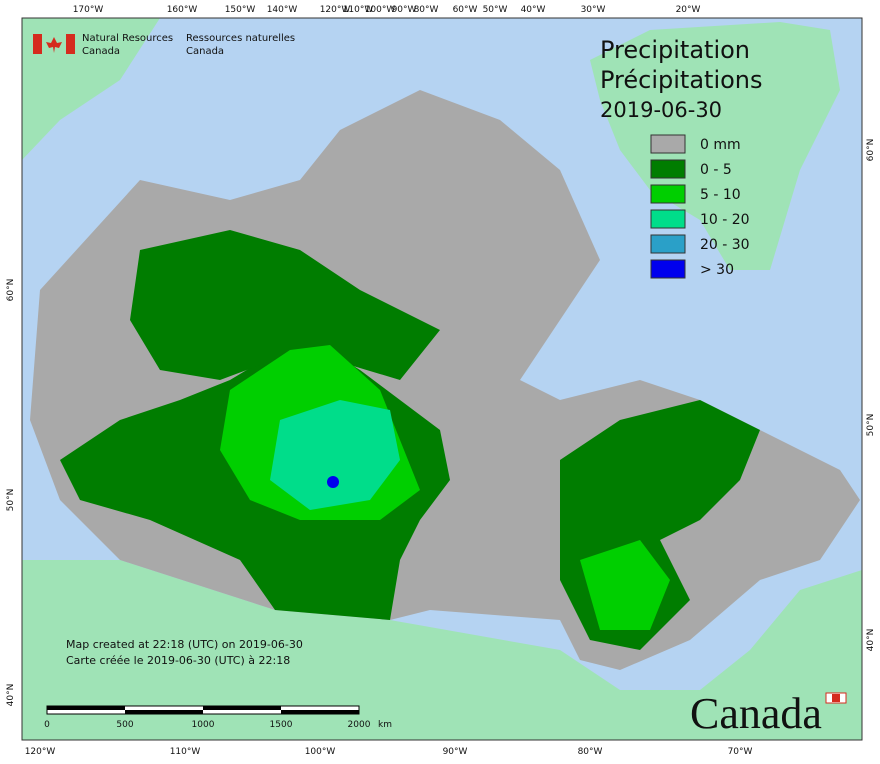  I want to click on wordmark: Canada, so click(756, 713).